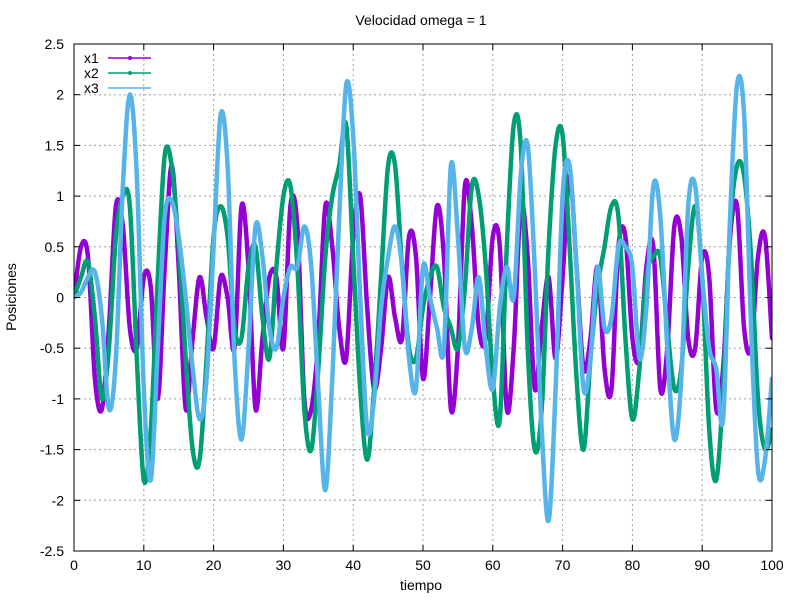 The image size is (800, 600). What do you see at coordinates (353, 565) in the screenshot?
I see `x-tick-label: 40` at bounding box center [353, 565].